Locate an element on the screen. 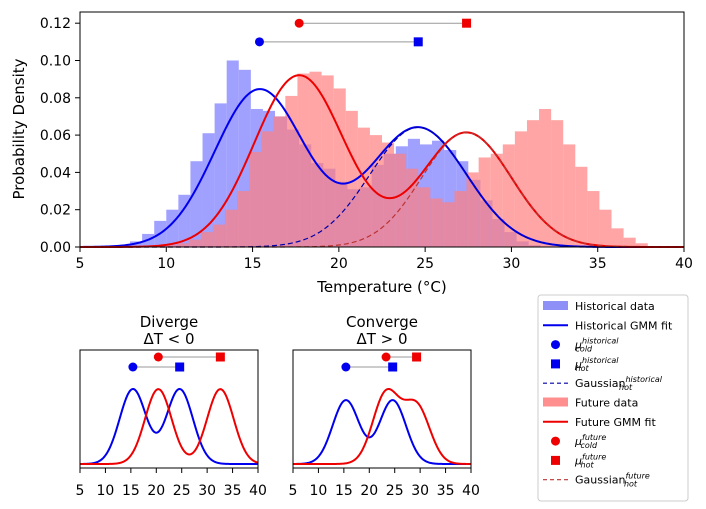  diverge-historical-line is located at coordinates (169, 426).